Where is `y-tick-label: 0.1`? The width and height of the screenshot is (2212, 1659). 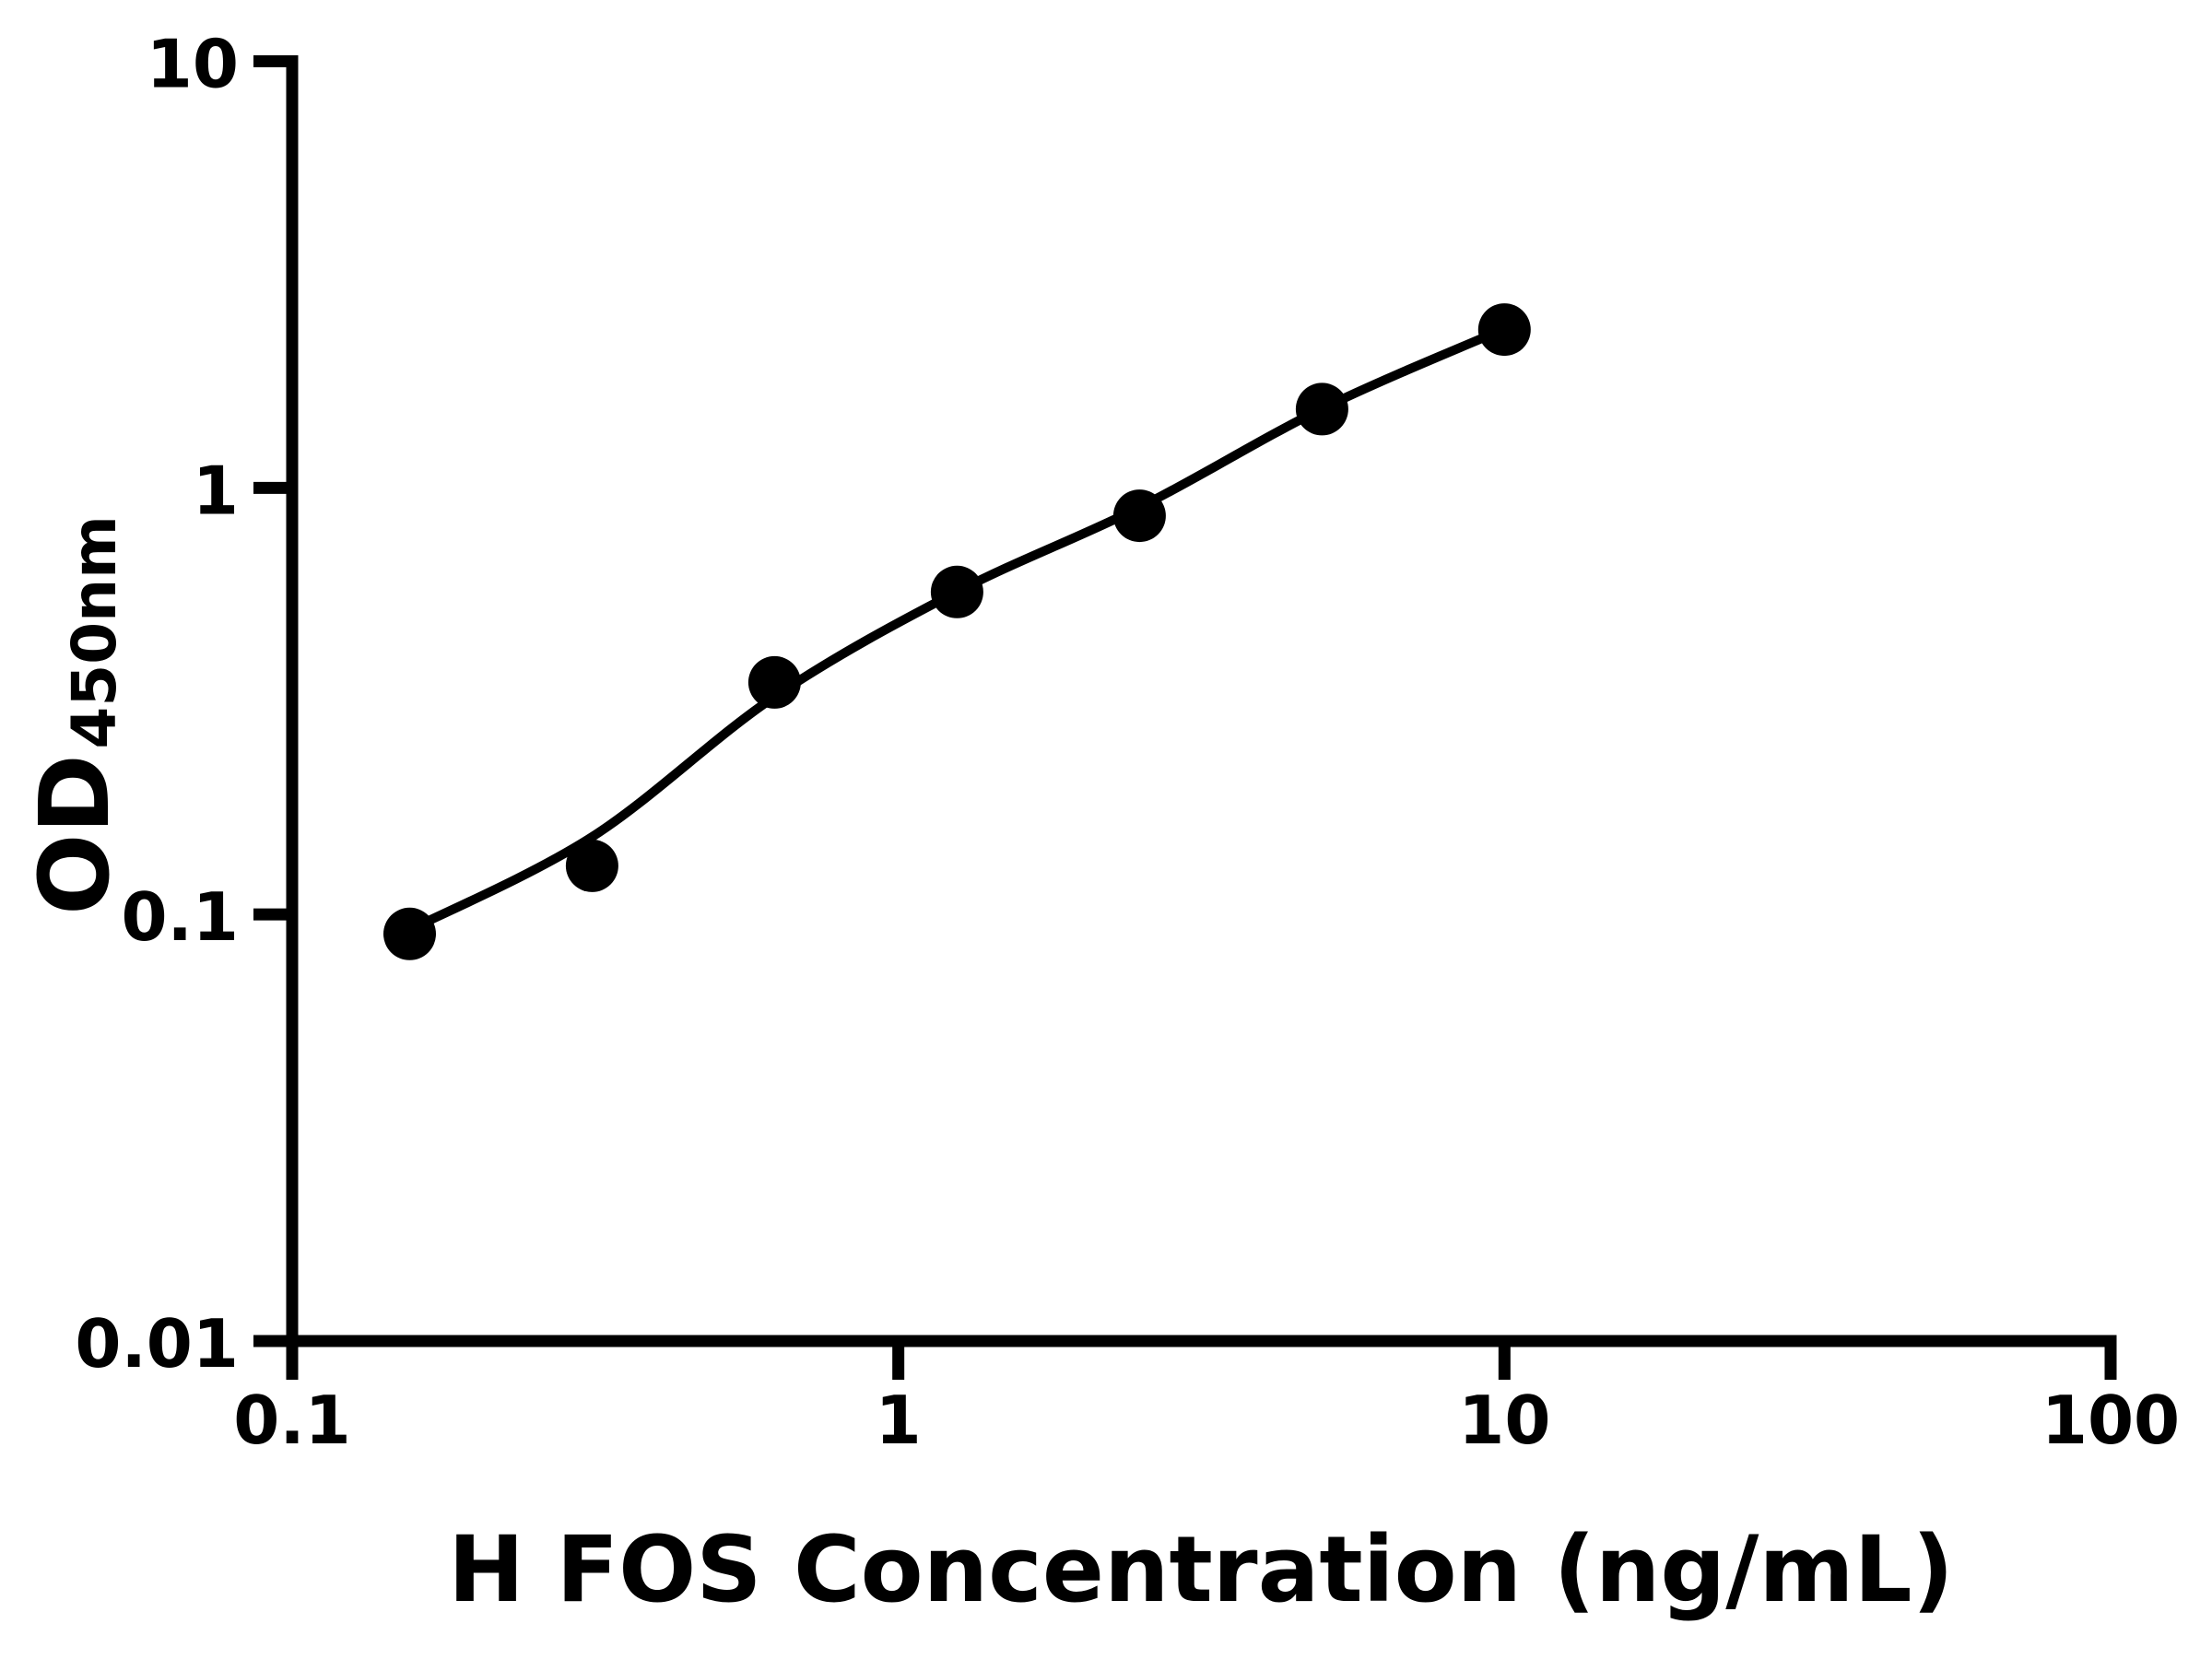 y-tick-label: 0.1 is located at coordinates (180, 917).